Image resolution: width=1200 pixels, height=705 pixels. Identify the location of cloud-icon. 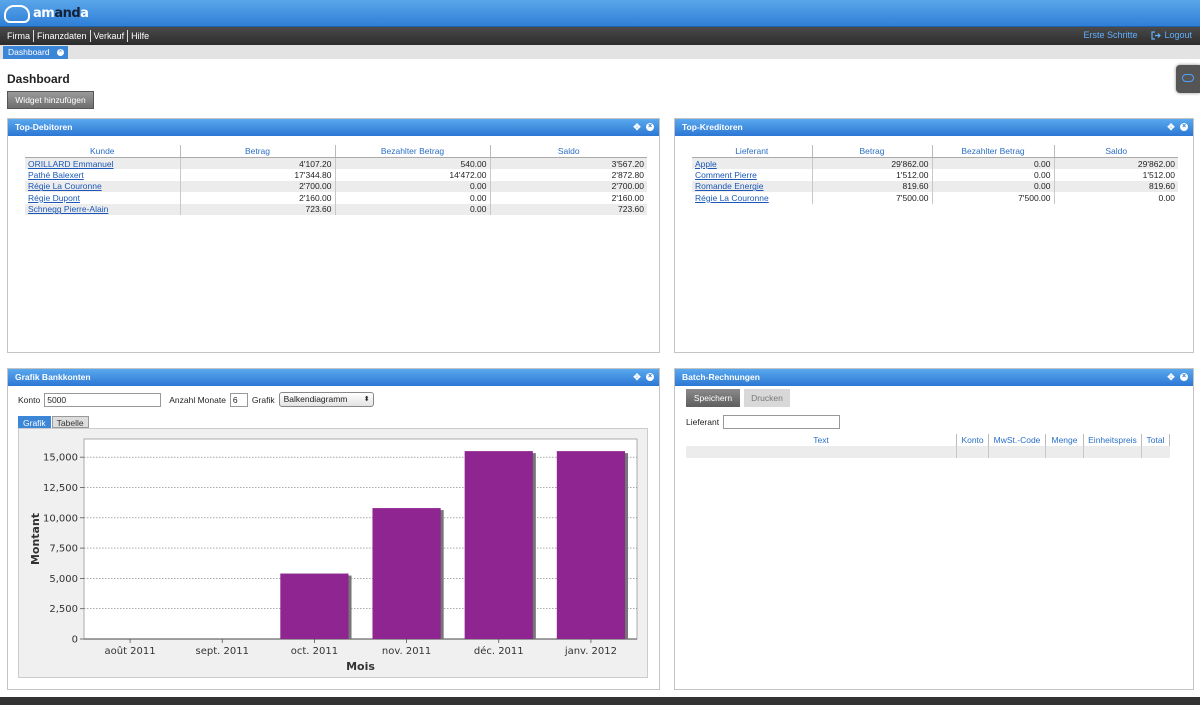
(1188, 78).